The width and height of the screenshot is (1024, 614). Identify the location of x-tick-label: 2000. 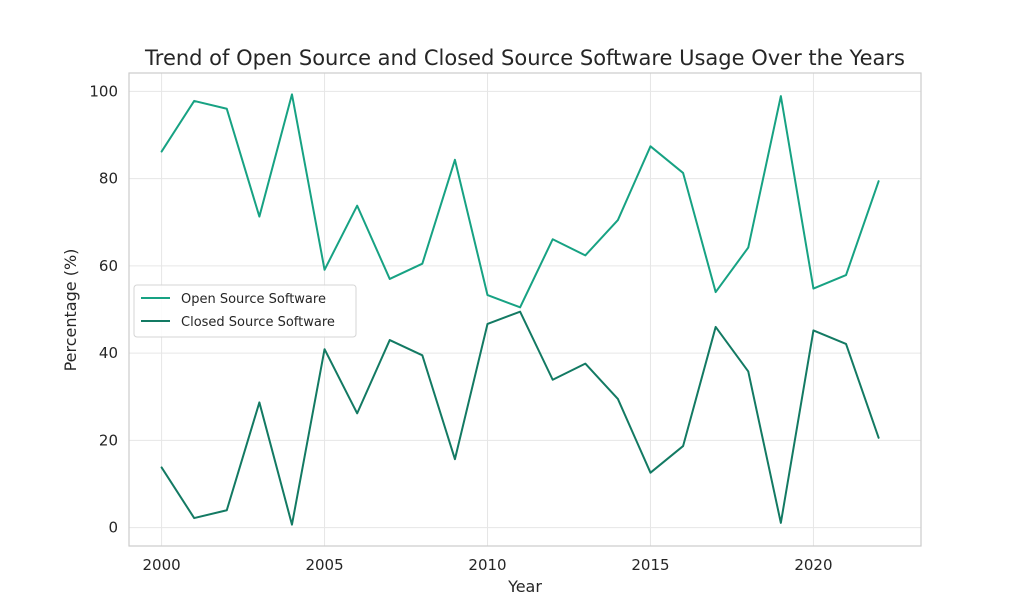
(161, 565).